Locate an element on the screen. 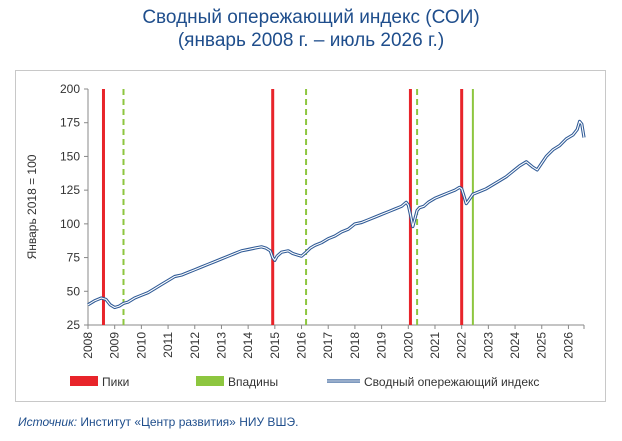 The image size is (622, 441). x-tick-label: 2025 is located at coordinates (542, 345).